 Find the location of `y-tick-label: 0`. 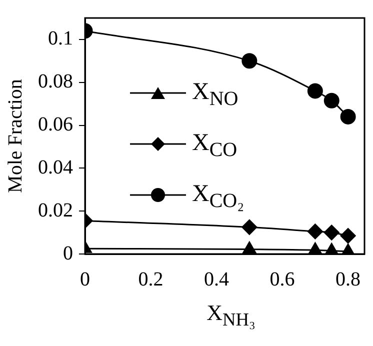

y-tick-label: 0 is located at coordinates (68, 253).